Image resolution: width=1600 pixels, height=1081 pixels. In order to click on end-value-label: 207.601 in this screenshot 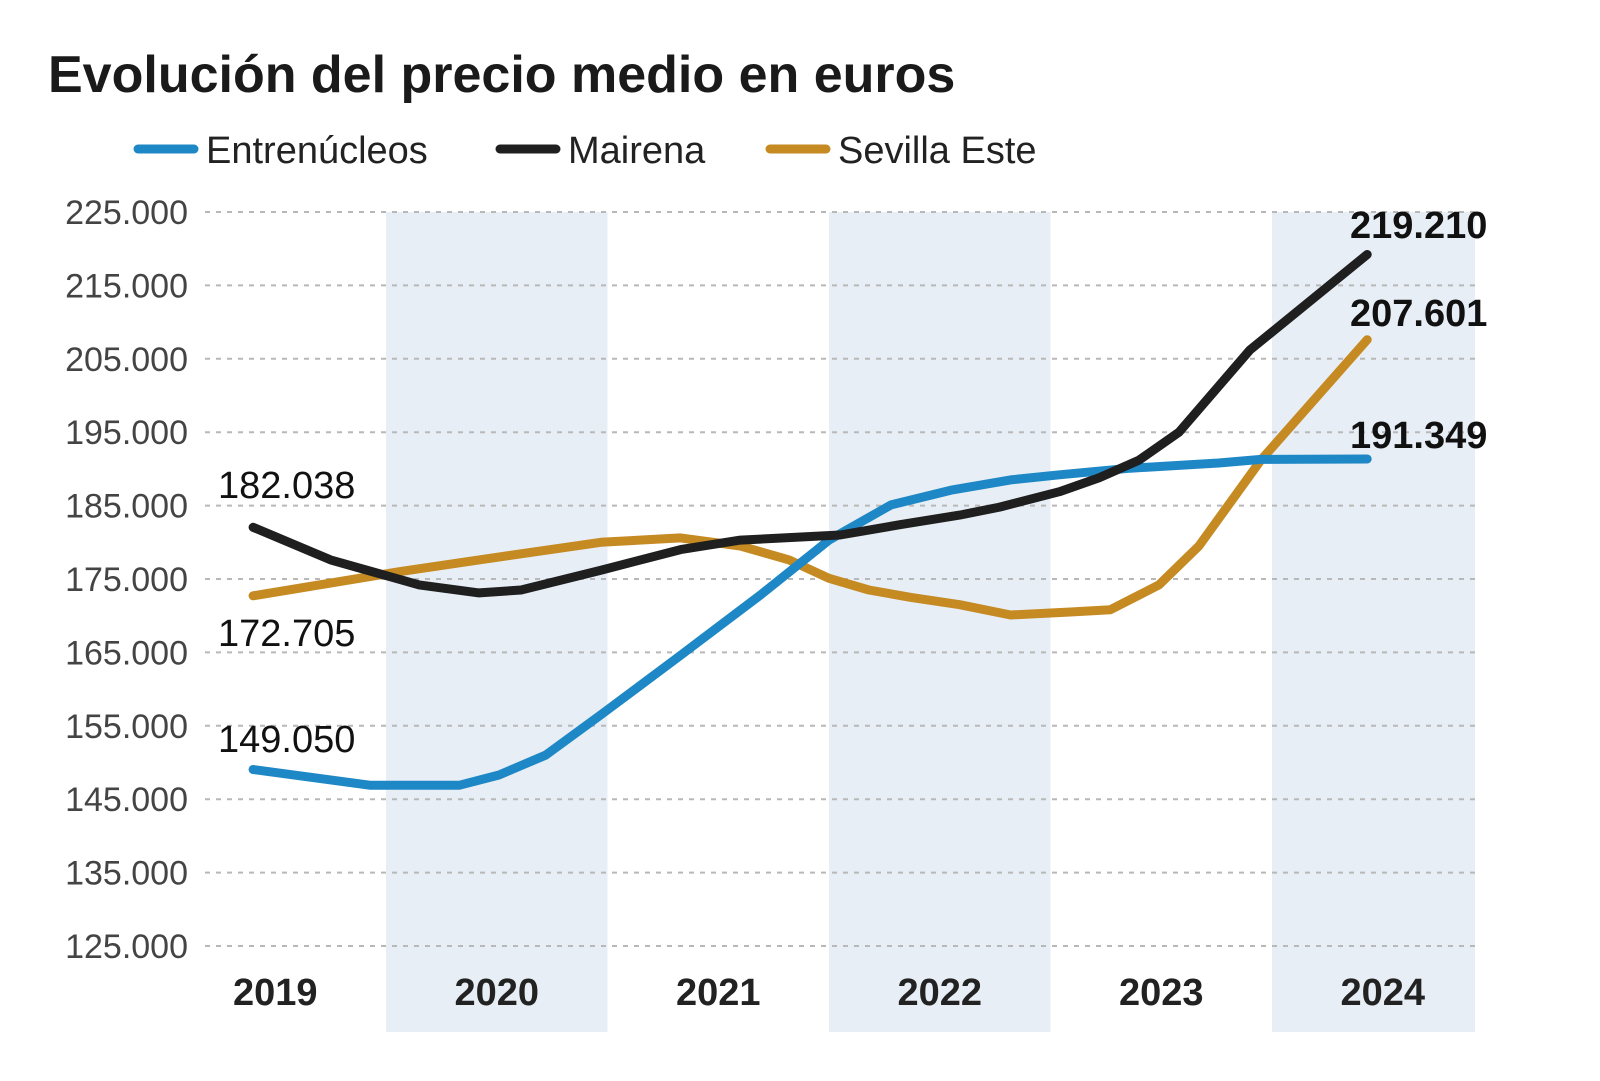, I will do `click(1418, 314)`.